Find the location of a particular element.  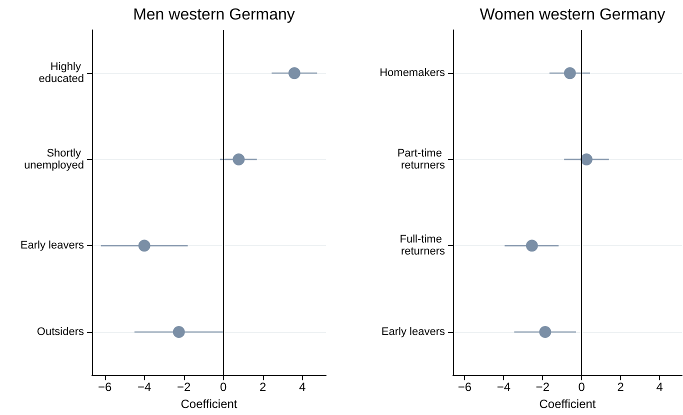

y-tick-label: Full-time returners is located at coordinates (423, 246).